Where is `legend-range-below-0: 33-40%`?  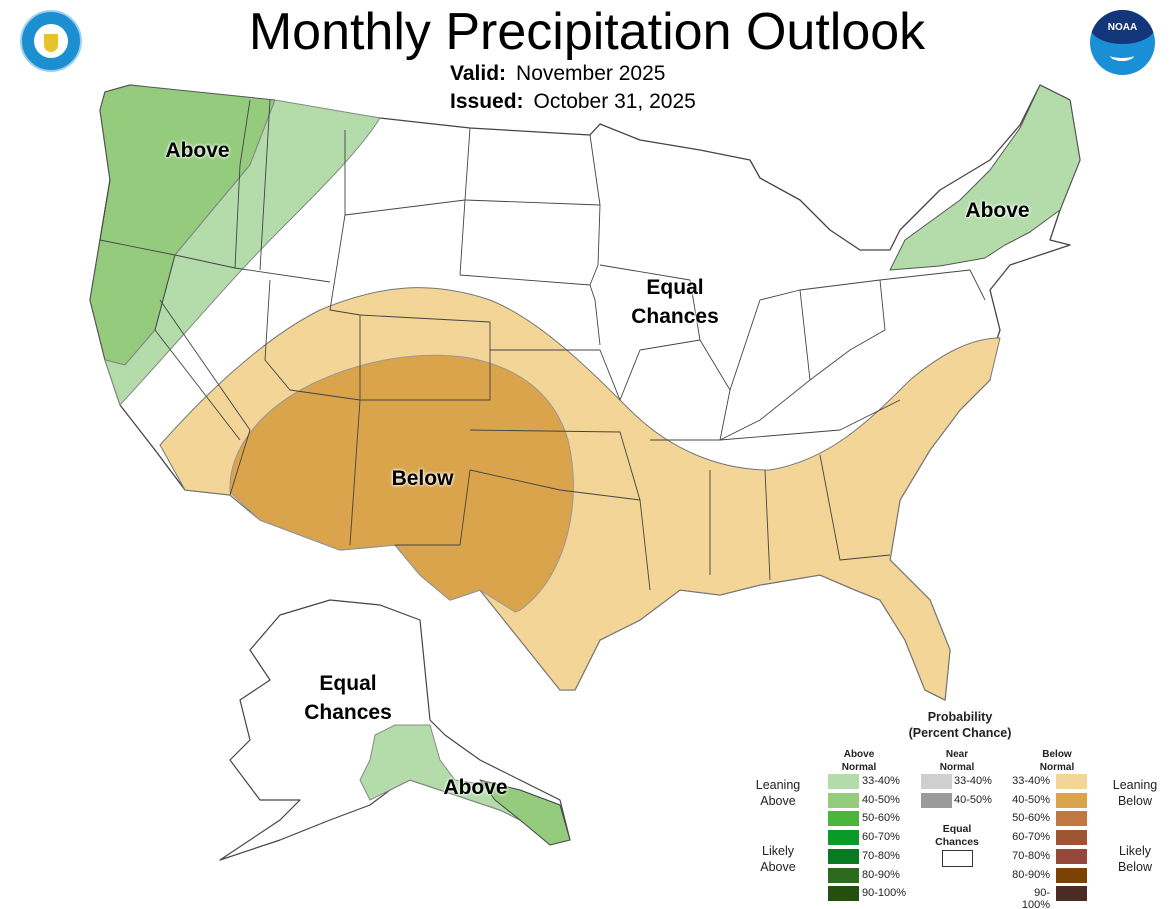
legend-range-below-0: 33-40% is located at coordinates (1031, 781).